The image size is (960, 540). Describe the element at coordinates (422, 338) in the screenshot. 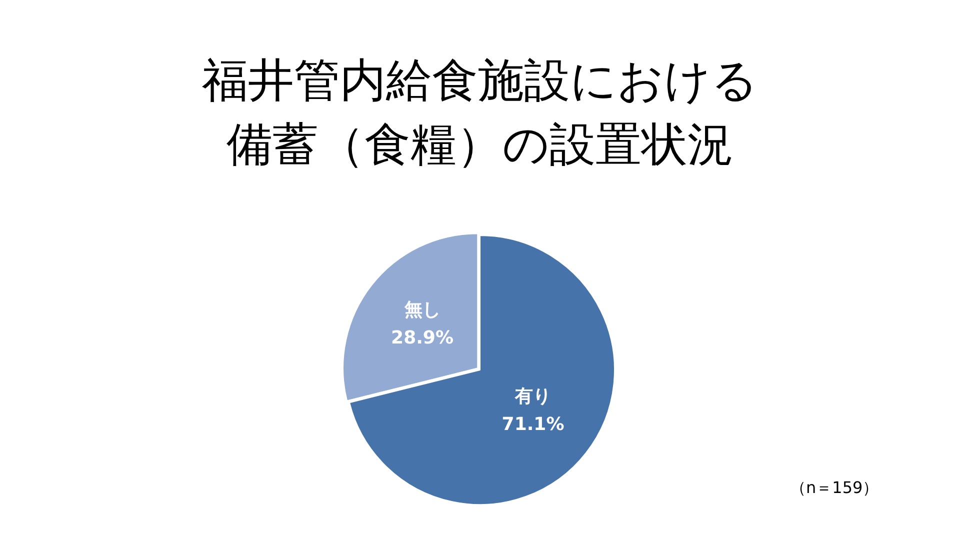

I see `data-label: 28.9%` at that location.